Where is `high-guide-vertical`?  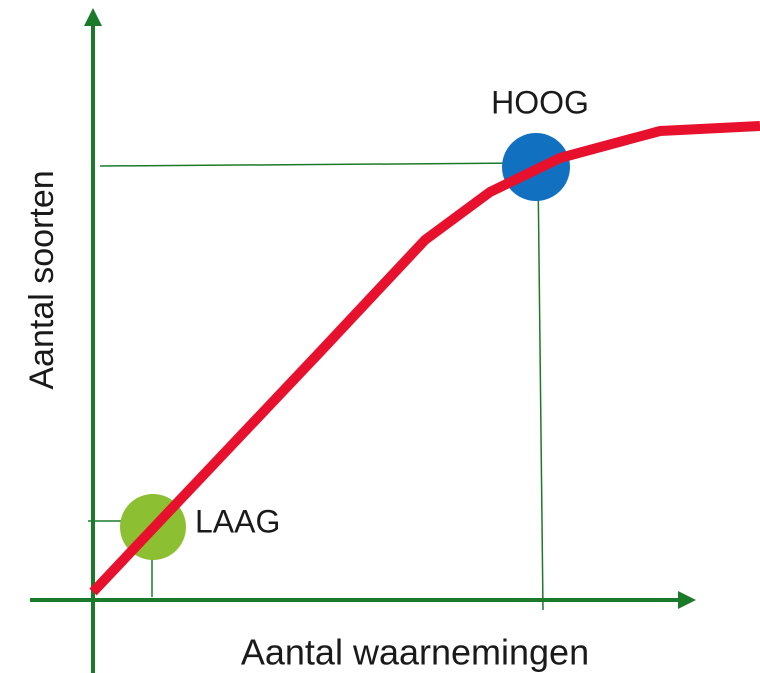
high-guide-vertical is located at coordinates (540, 390).